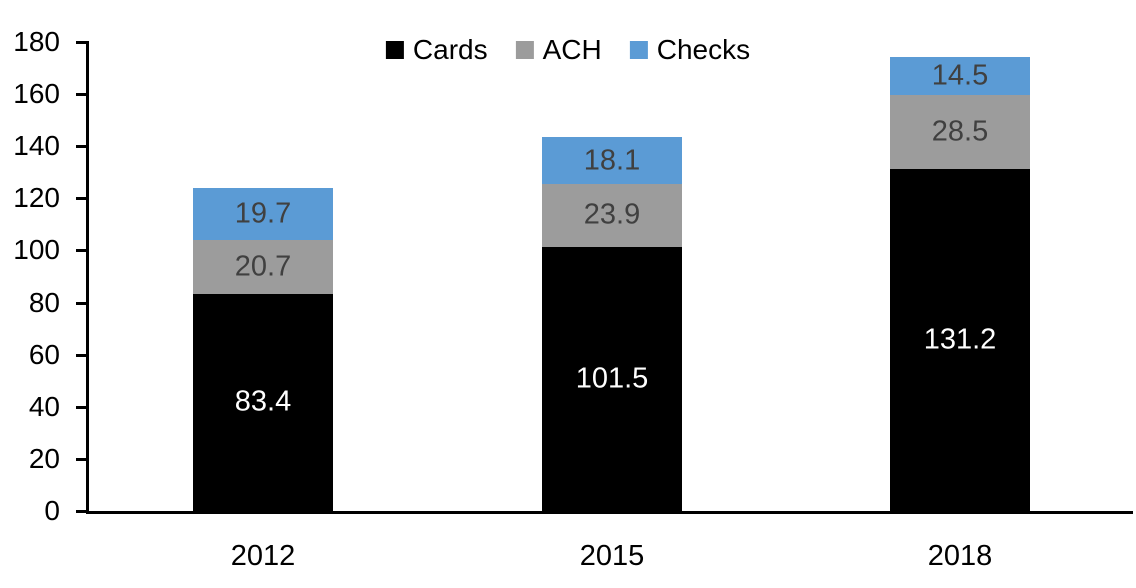  What do you see at coordinates (524, 50) in the screenshot?
I see `ach-swatch-icon` at bounding box center [524, 50].